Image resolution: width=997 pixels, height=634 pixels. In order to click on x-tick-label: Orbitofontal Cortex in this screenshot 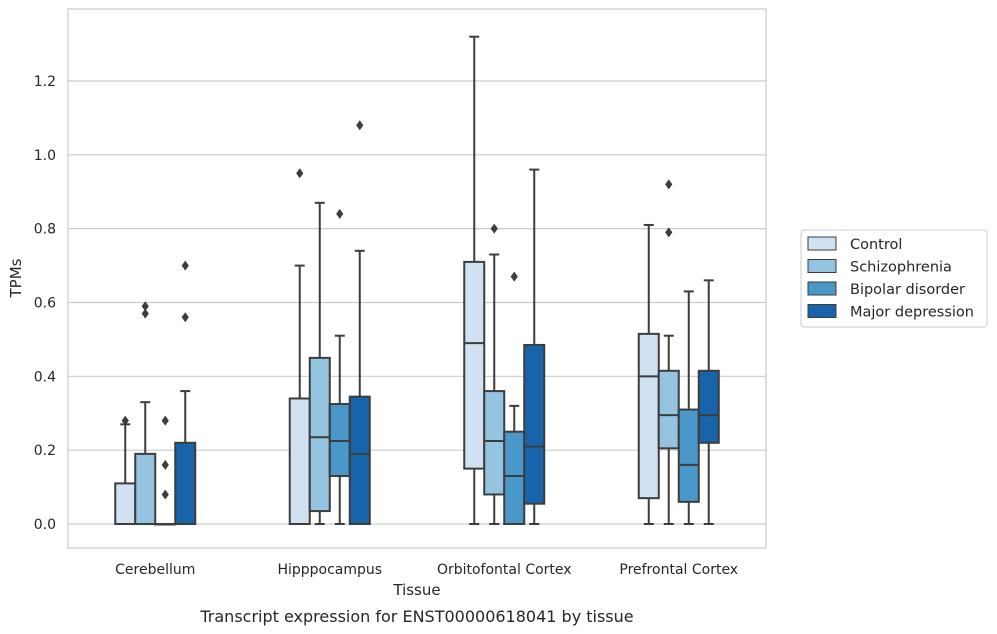, I will do `click(504, 570)`.